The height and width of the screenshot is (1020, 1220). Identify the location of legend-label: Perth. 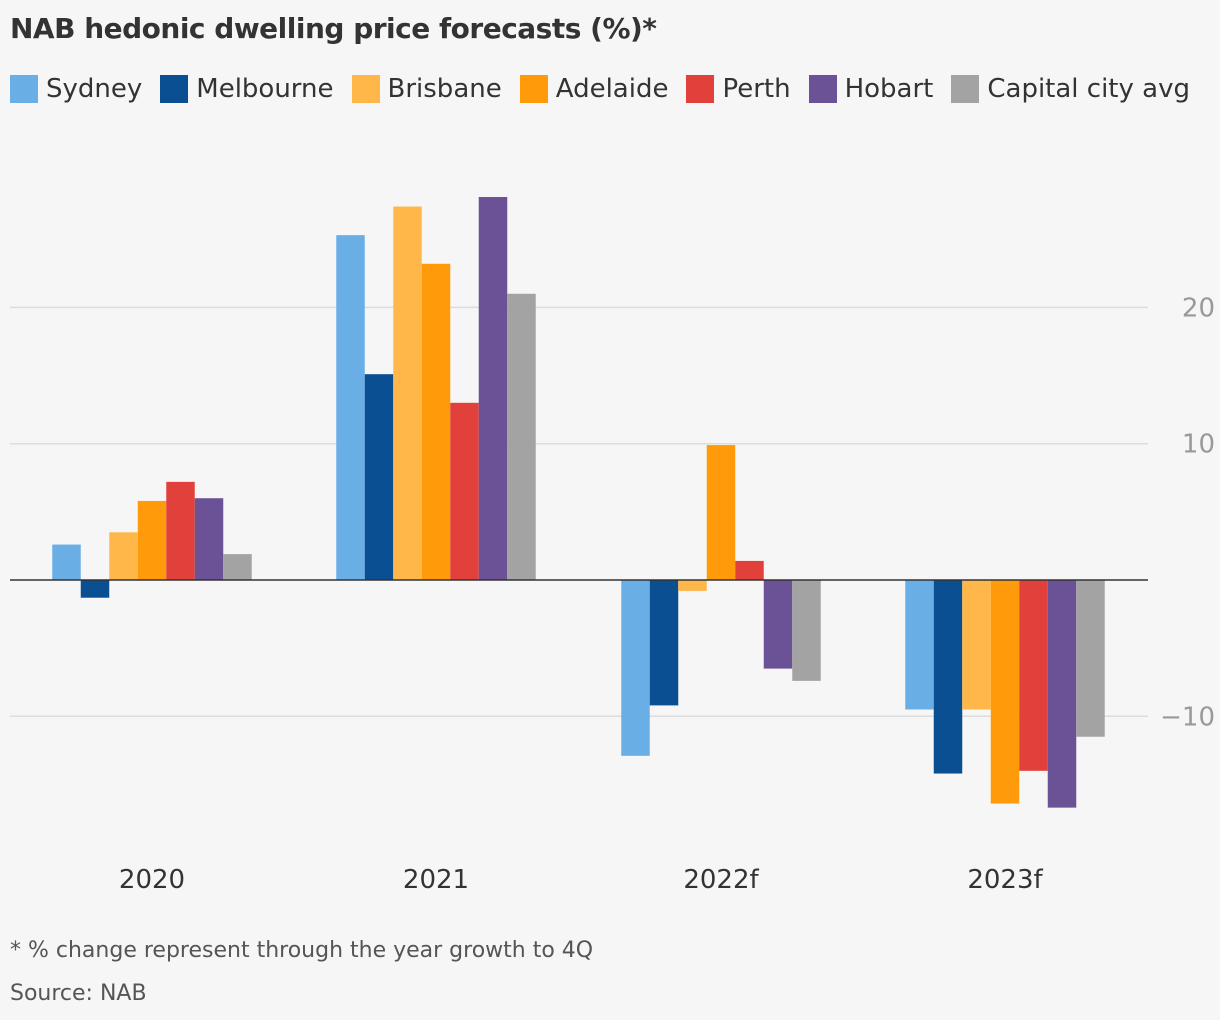
(756, 89).